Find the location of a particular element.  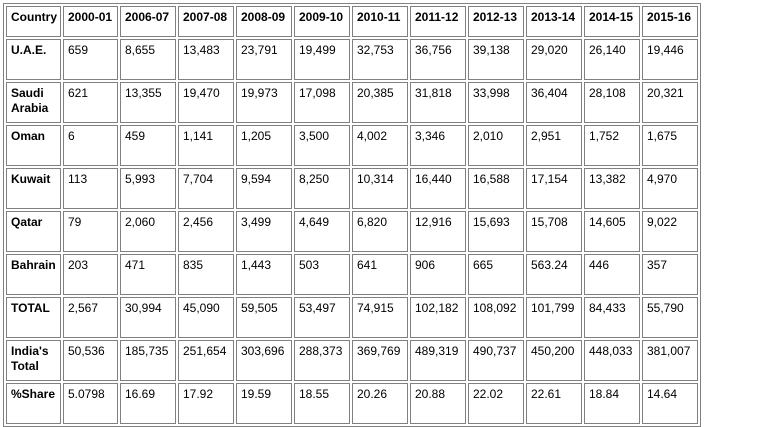

column-header: 2008-09 is located at coordinates (264, 21).